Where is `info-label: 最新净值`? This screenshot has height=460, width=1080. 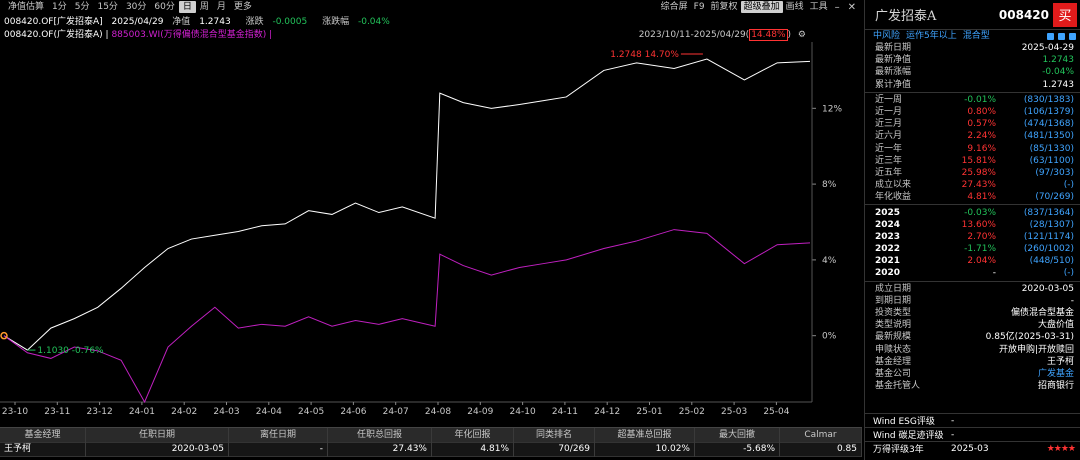
info-label: 最新净值 is located at coordinates (893, 60).